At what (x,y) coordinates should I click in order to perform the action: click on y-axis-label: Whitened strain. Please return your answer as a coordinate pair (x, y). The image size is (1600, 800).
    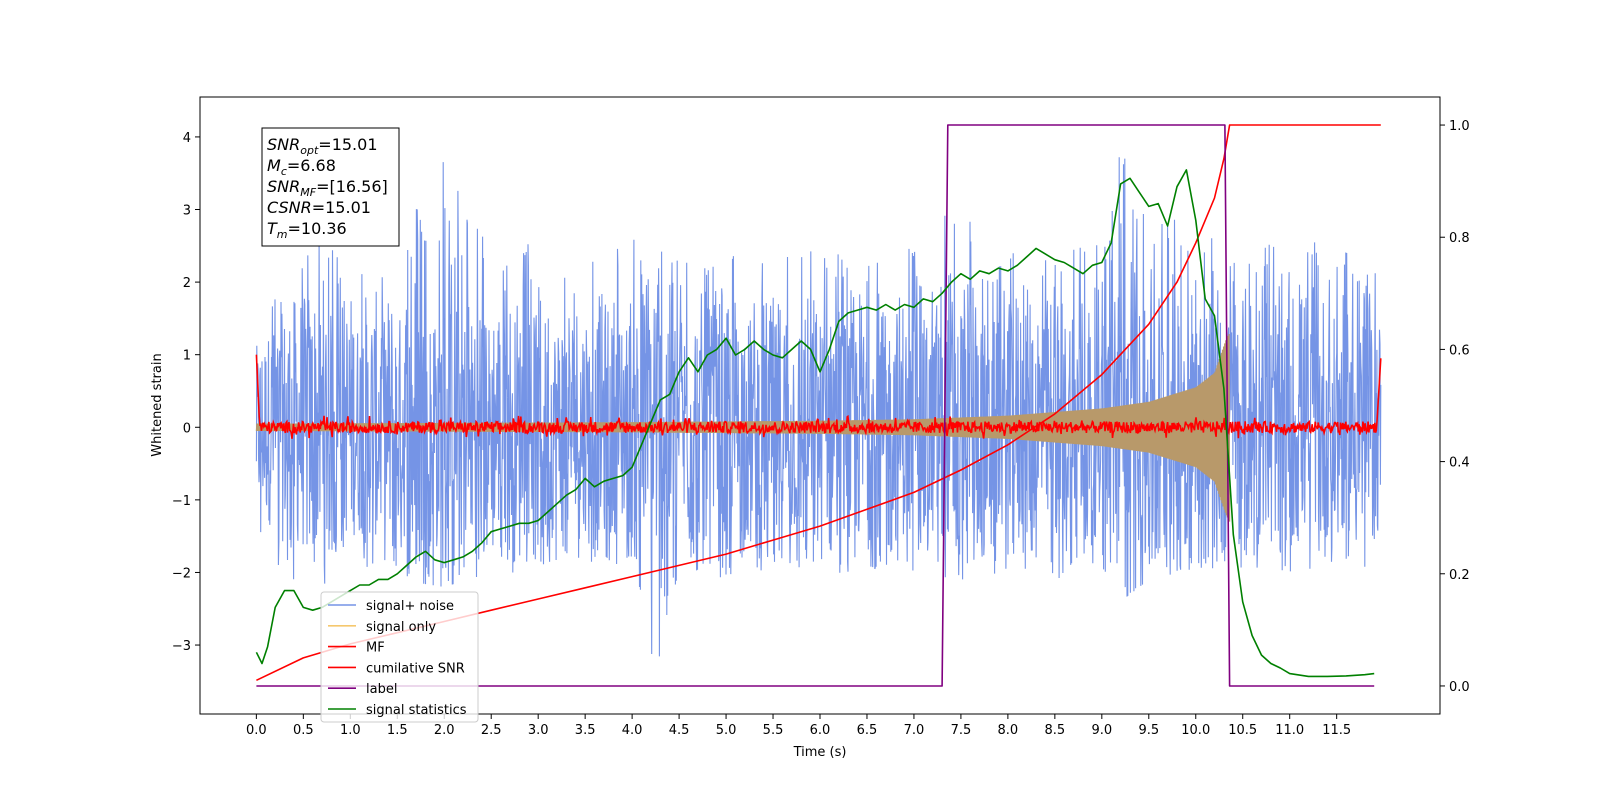
    Looking at the image, I should click on (157, 404).